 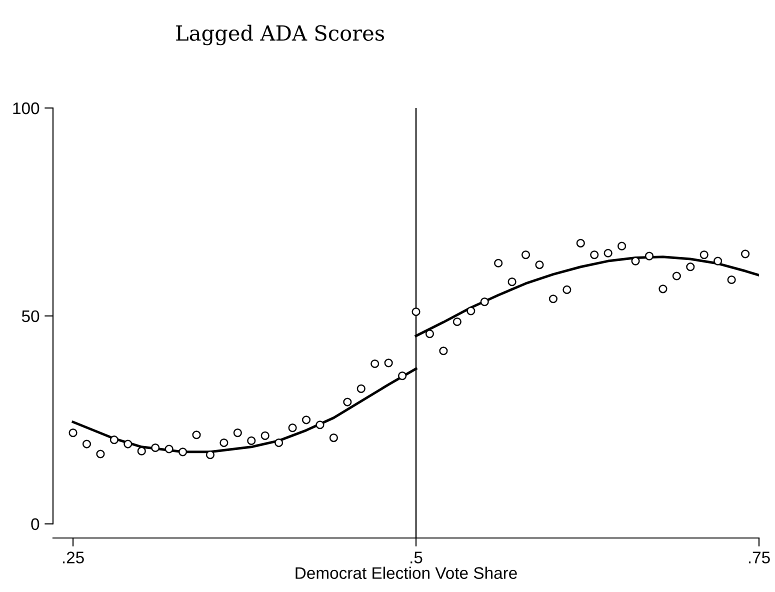 I want to click on x-tick-label: .5, so click(x=416, y=558).